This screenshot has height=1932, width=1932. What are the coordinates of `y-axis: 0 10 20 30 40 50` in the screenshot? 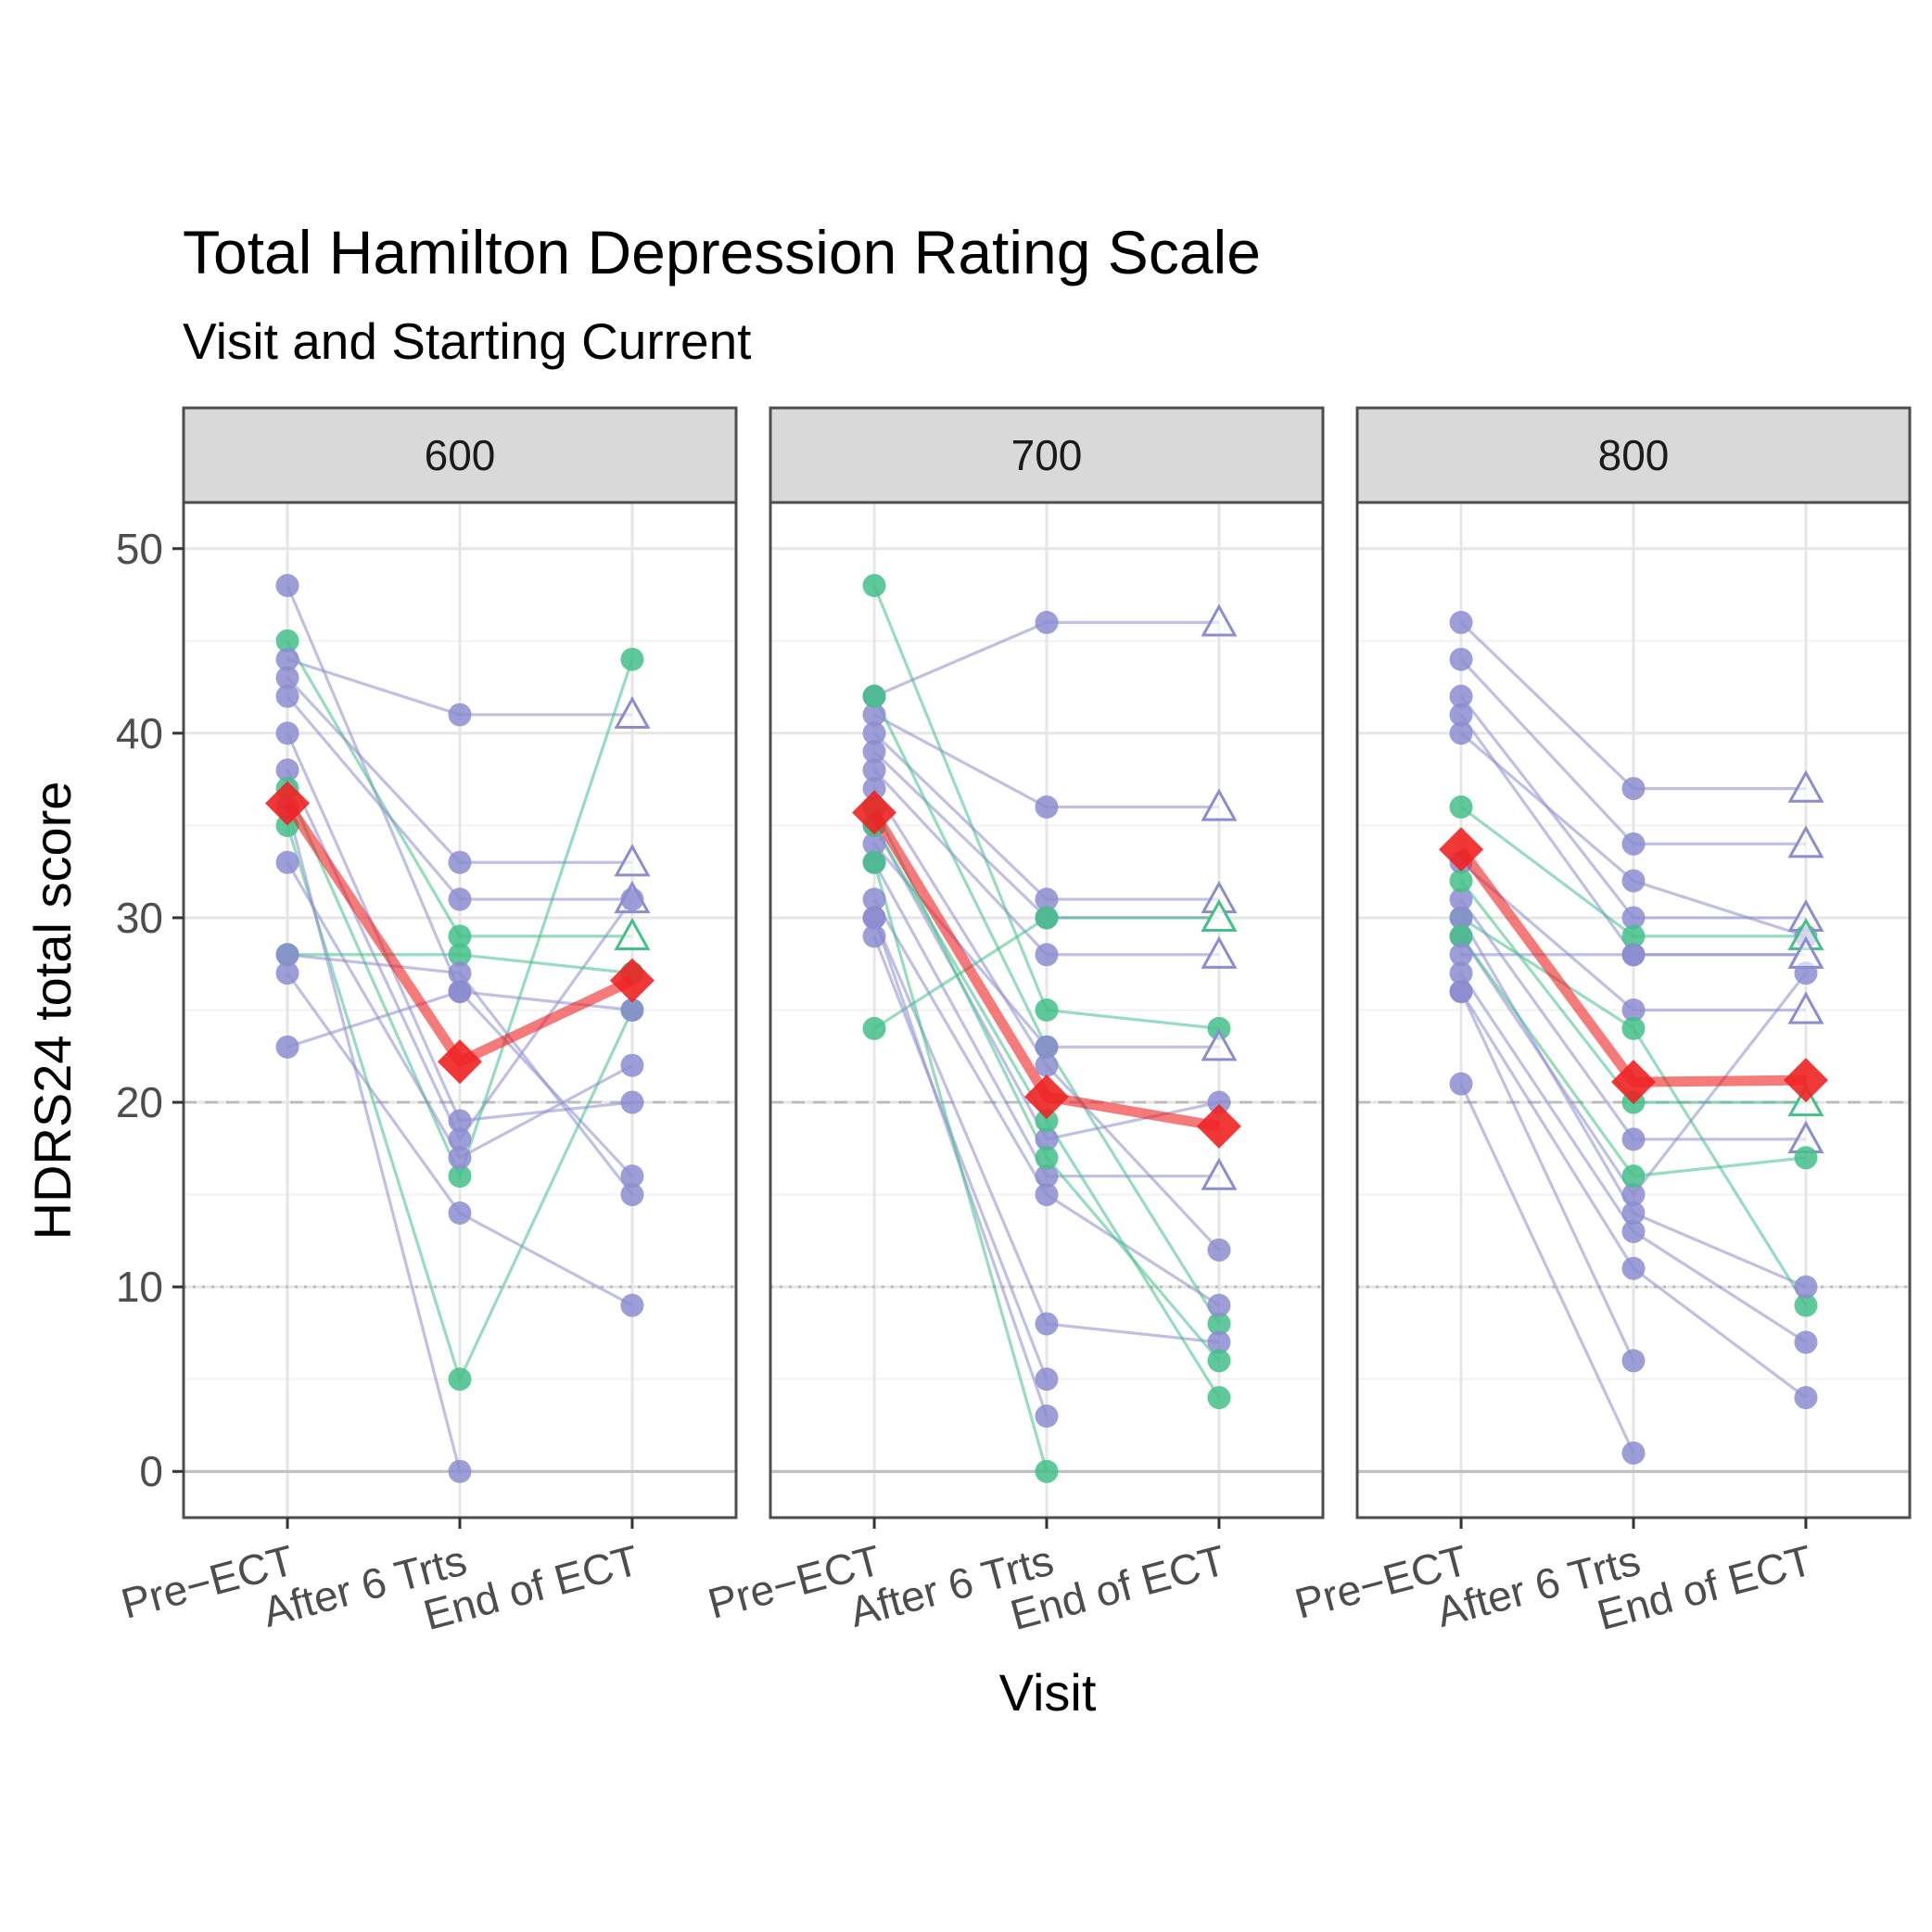 It's located at (150, 1010).